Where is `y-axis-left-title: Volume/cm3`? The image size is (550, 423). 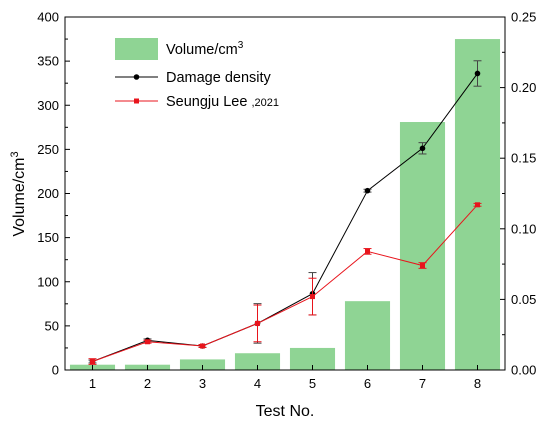
y-axis-left-title: Volume/cm3 is located at coordinates (18, 193).